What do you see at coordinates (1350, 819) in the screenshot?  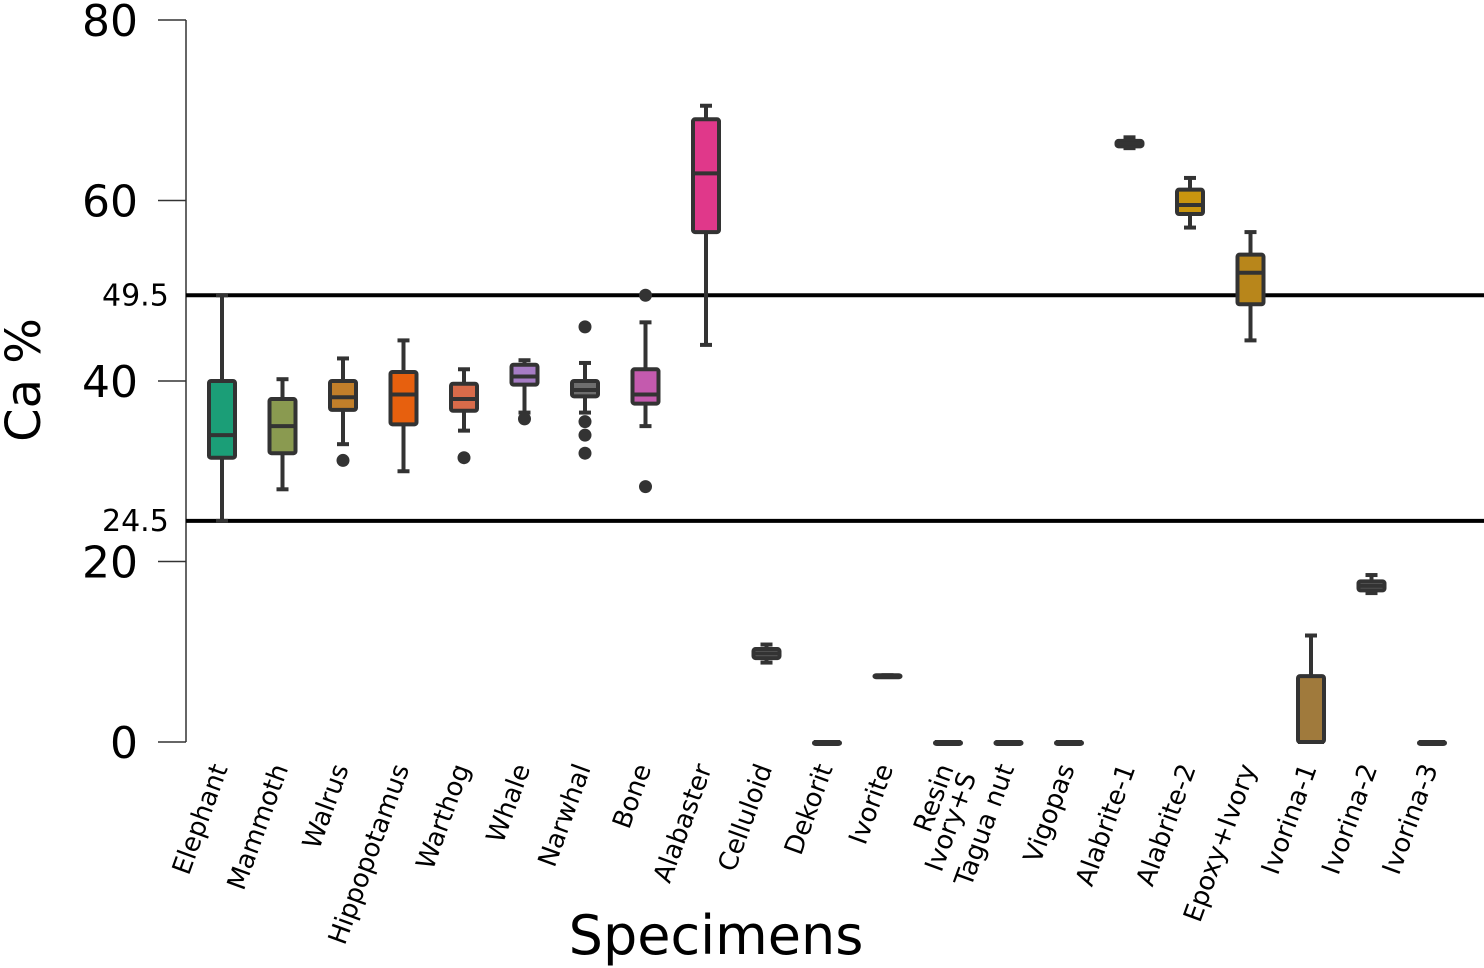 I see `x-category-label: Ivorina-2` at bounding box center [1350, 819].